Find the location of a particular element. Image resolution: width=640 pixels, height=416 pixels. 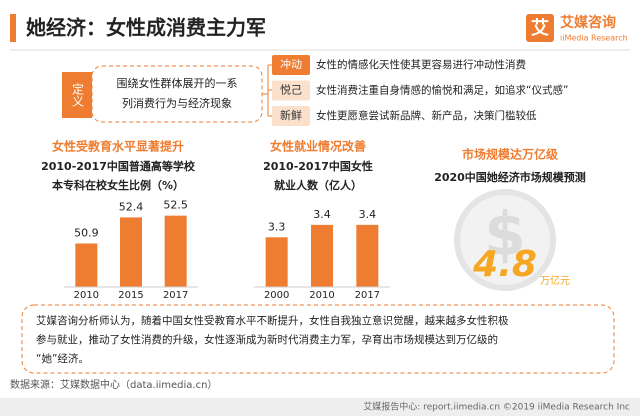

def-connector is located at coordinates (267, 90).